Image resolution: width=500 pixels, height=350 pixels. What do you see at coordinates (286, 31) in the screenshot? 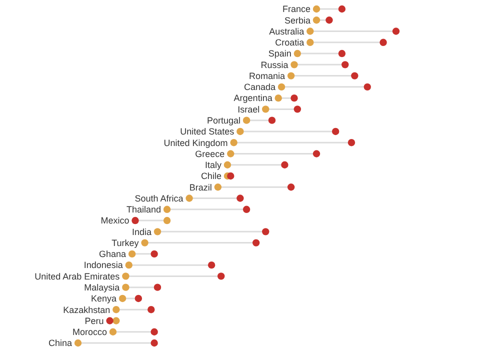
I see `y-tick-label: Australia` at bounding box center [286, 31].